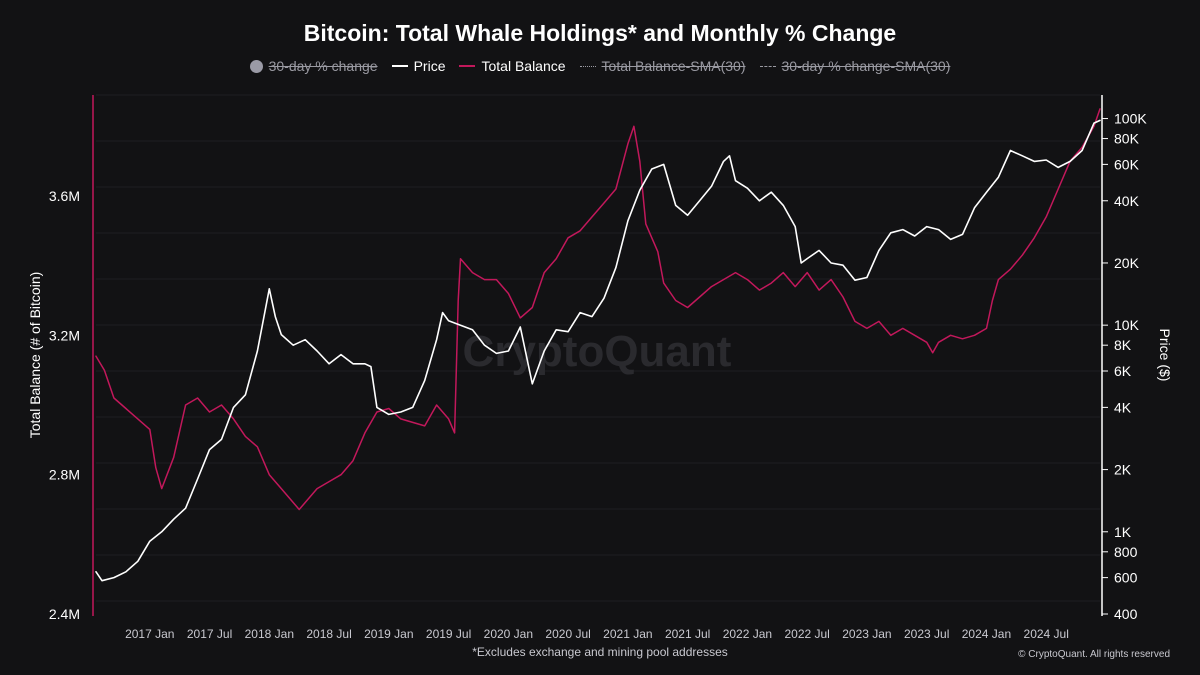 Image resolution: width=1200 pixels, height=675 pixels. I want to click on legend-label: 30-day % change-SMA(30), so click(866, 66).